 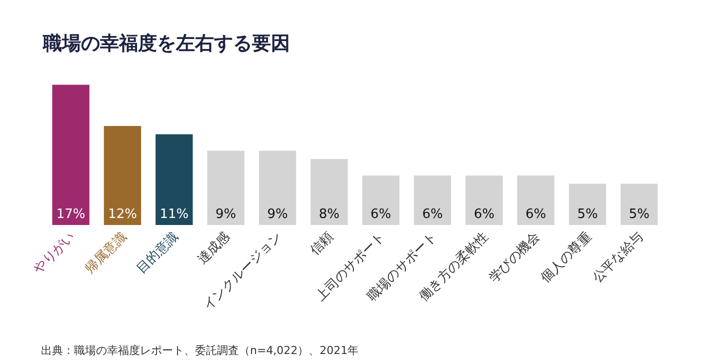 What do you see at coordinates (329, 214) in the screenshot?
I see `data-label: 8%` at bounding box center [329, 214].